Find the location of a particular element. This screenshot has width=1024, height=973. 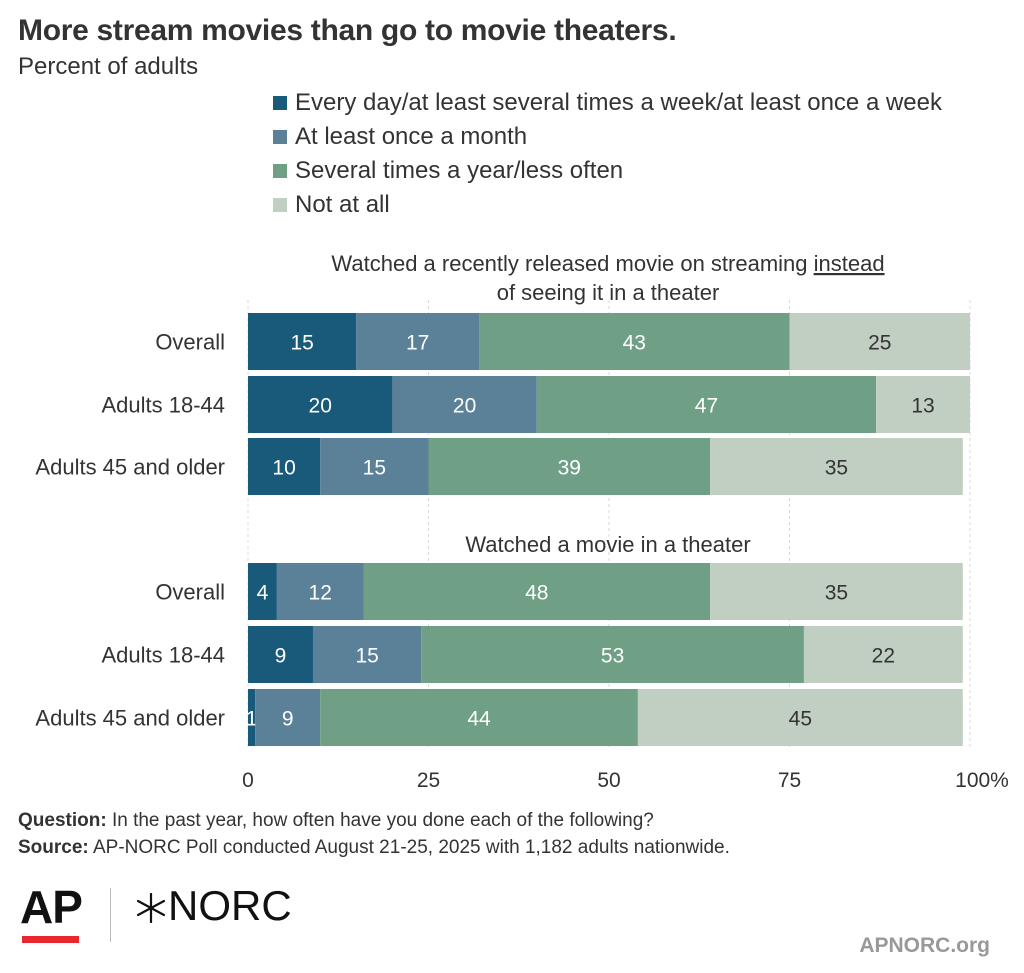

data-label: 48 is located at coordinates (536, 593).